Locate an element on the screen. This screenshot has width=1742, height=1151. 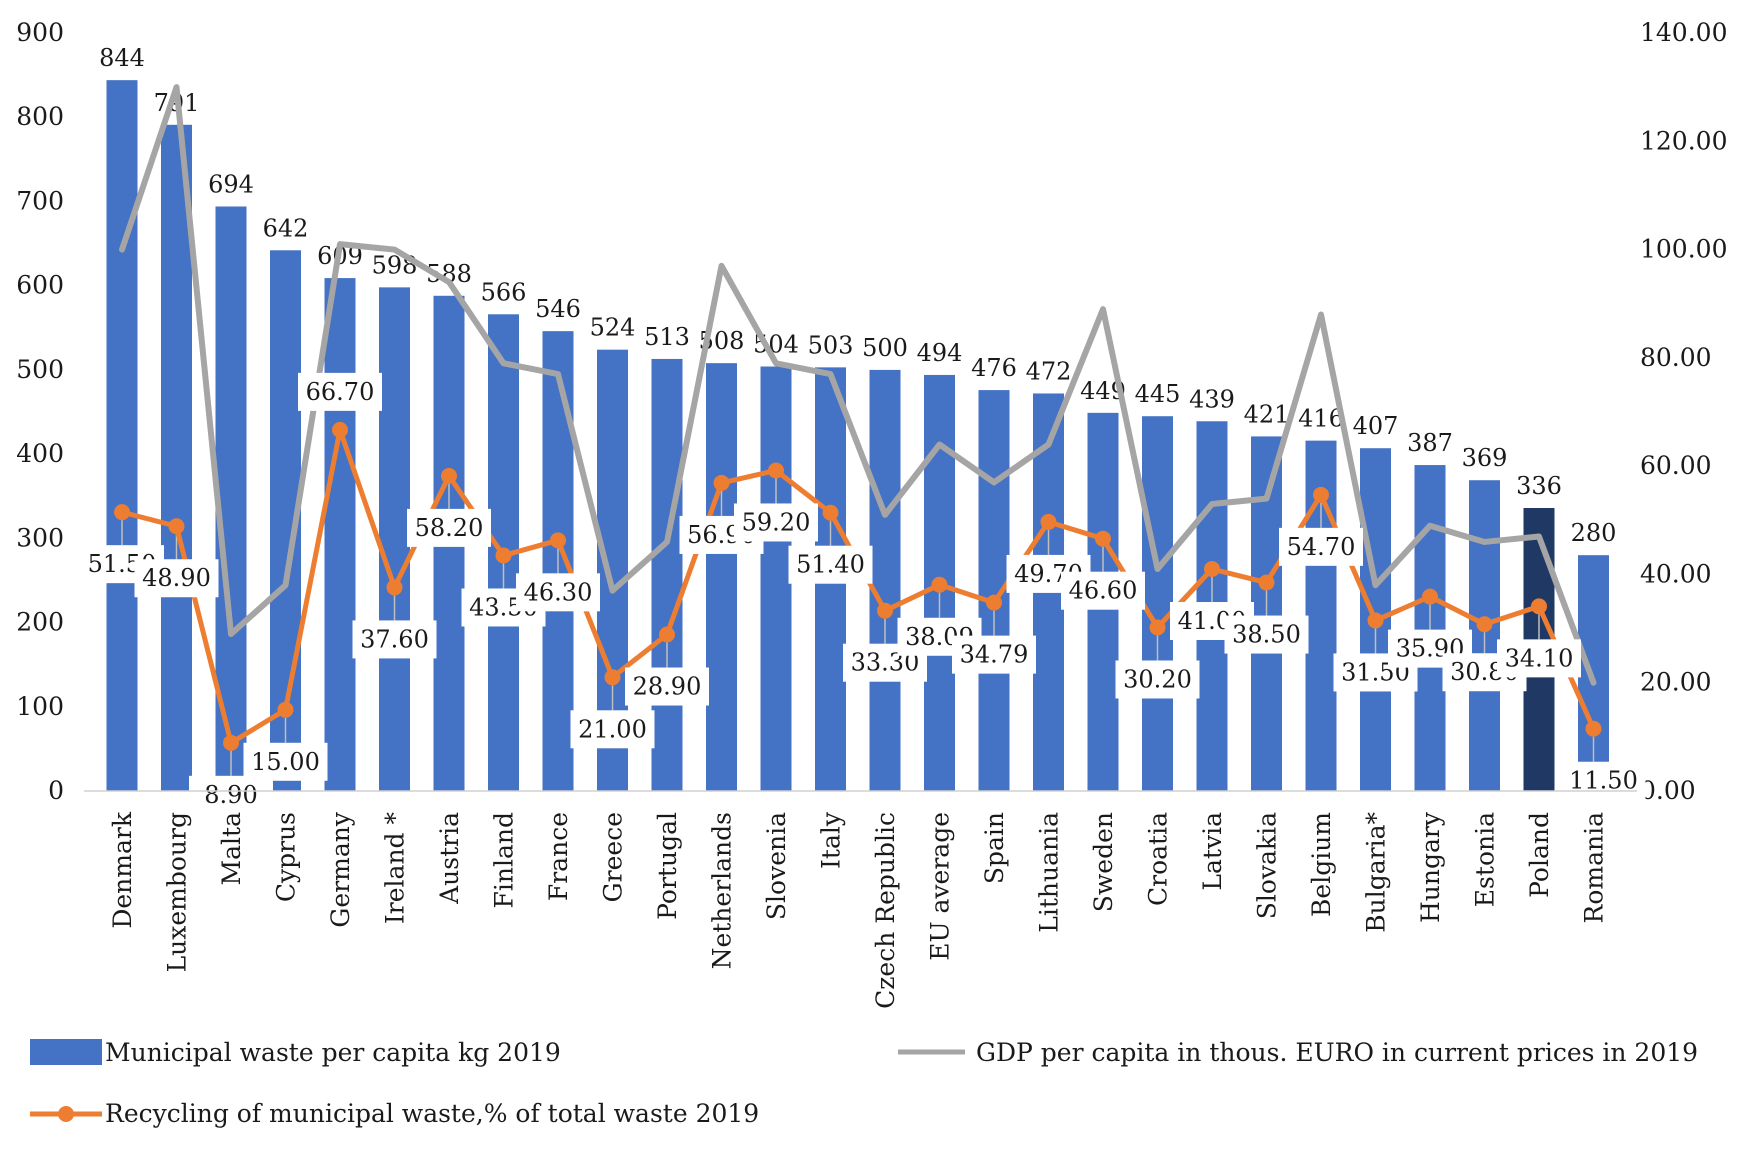
recycling-value-label: 21.00 is located at coordinates (612, 729).